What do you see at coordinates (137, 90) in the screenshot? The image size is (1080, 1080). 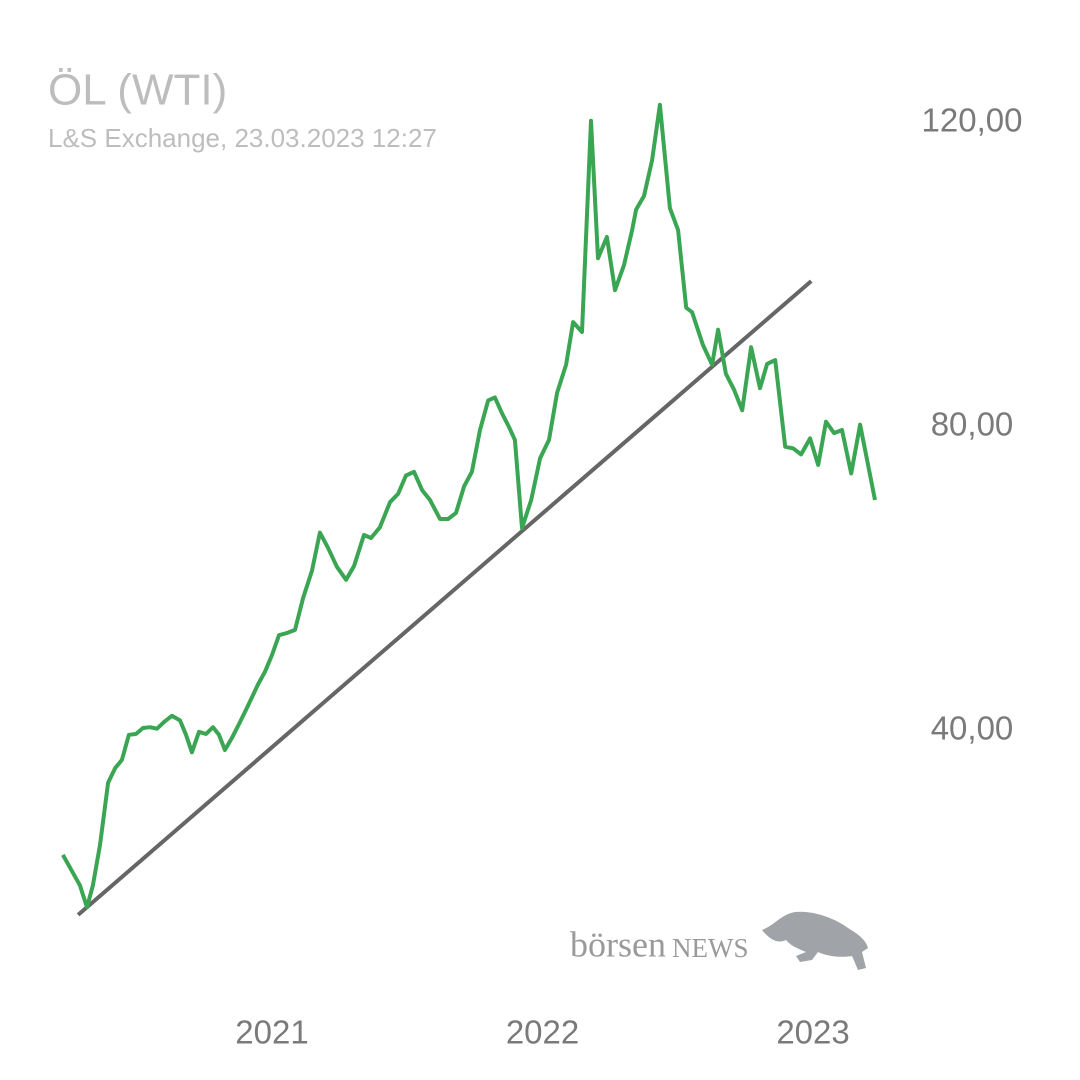 I see `chart-title: ÖL (WTI)` at bounding box center [137, 90].